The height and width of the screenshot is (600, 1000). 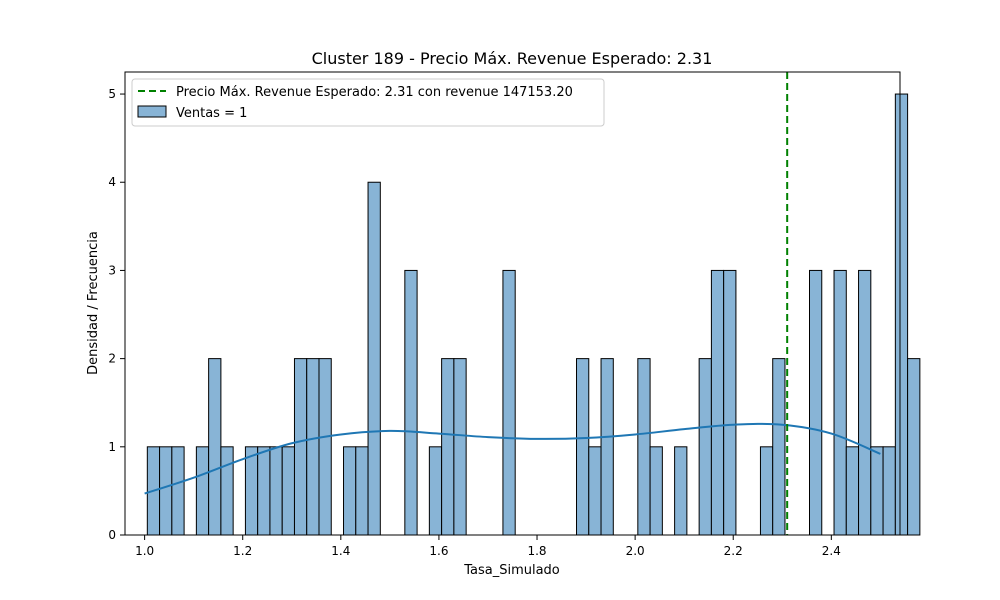 What do you see at coordinates (536, 551) in the screenshot?
I see `x-tick-label: 1.8` at bounding box center [536, 551].